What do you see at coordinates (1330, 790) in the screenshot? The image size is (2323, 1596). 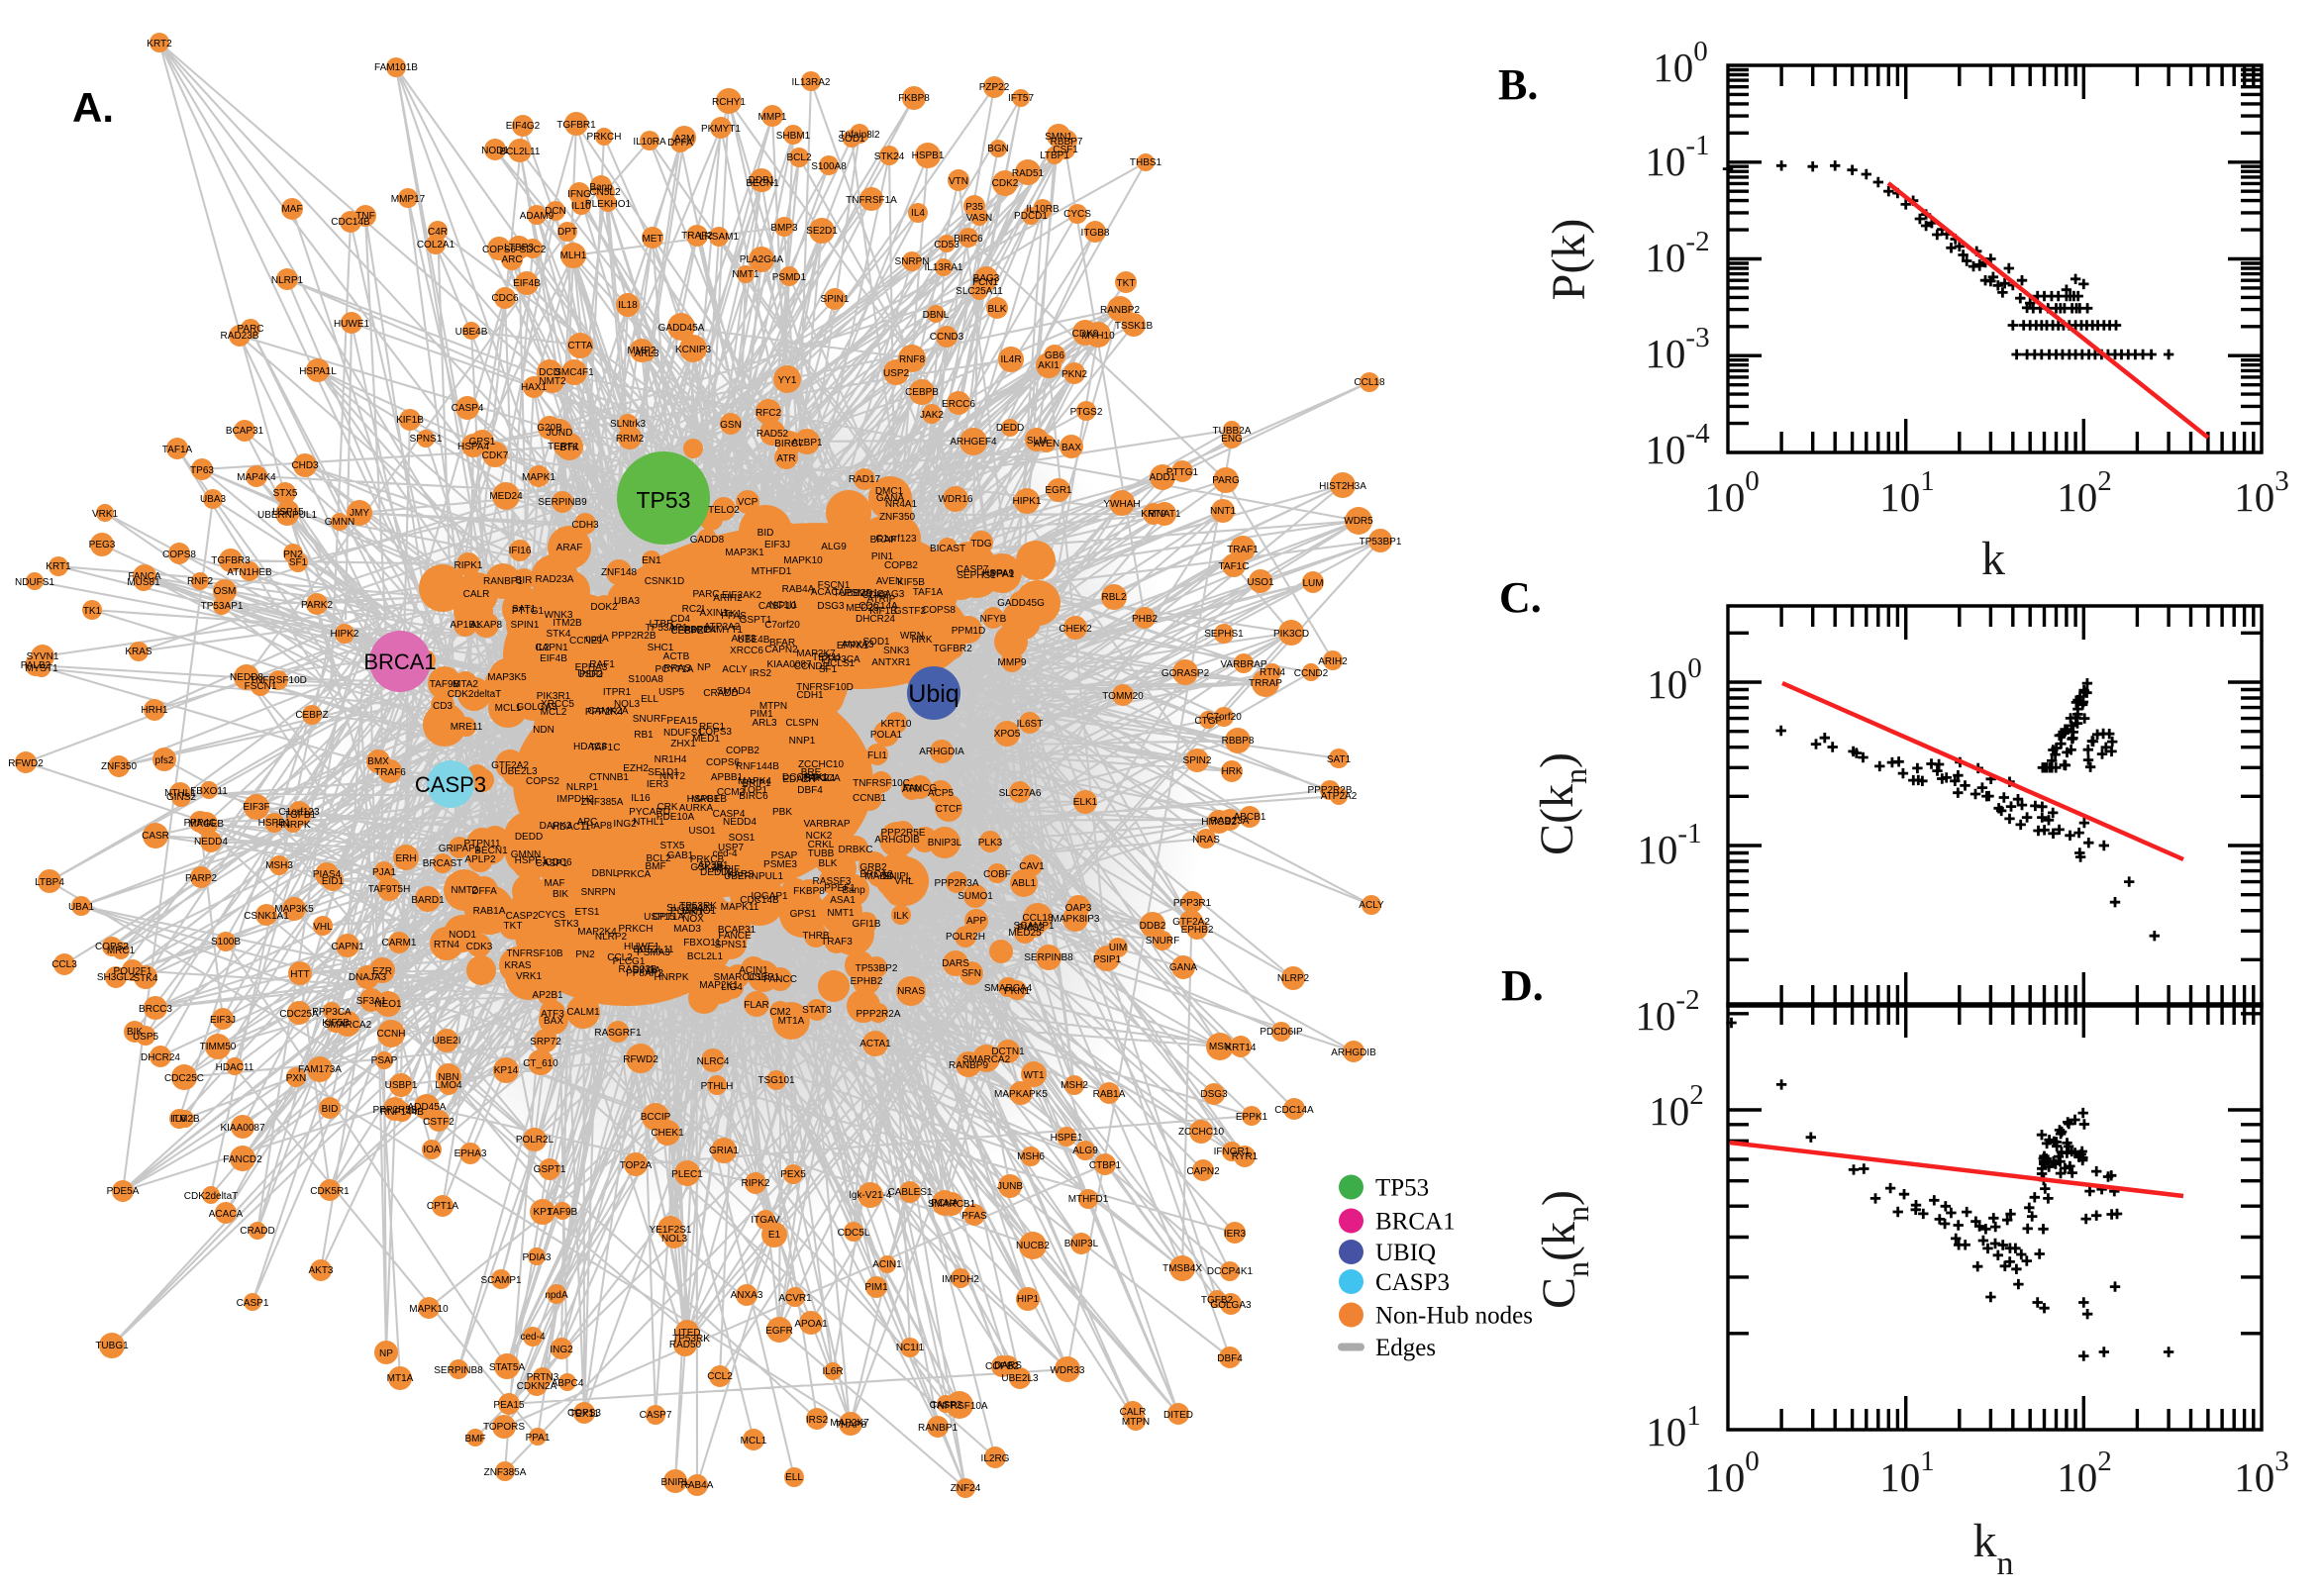 I see `svg-text: PPP2R2B` at bounding box center [1330, 790].